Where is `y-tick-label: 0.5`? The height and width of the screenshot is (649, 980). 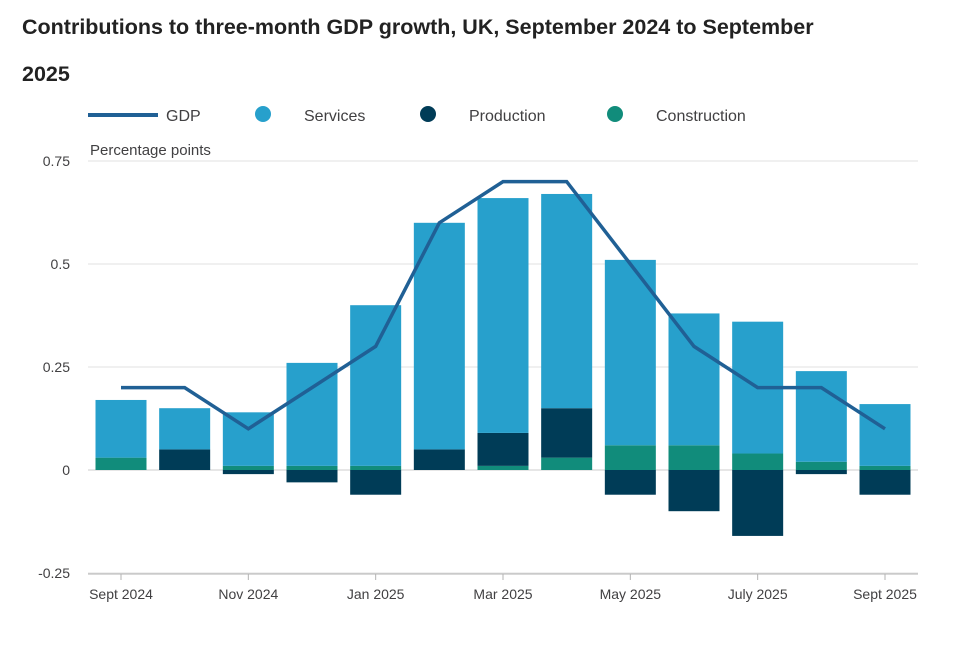
y-tick-label: 0.5 is located at coordinates (61, 264).